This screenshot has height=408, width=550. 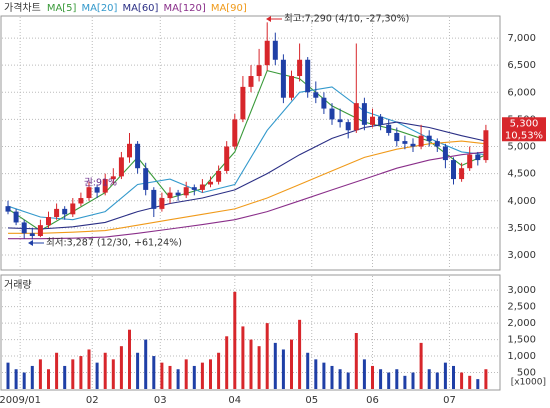 I want to click on y-tick-label: 5,000, so click(x=521, y=147).